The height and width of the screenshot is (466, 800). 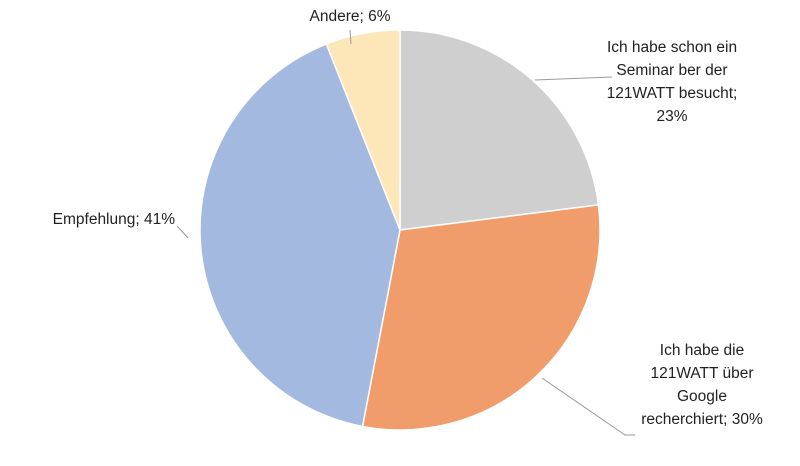 What do you see at coordinates (671, 70) in the screenshot?
I see `slice-label-0-line-1: Seminar ber der` at bounding box center [671, 70].